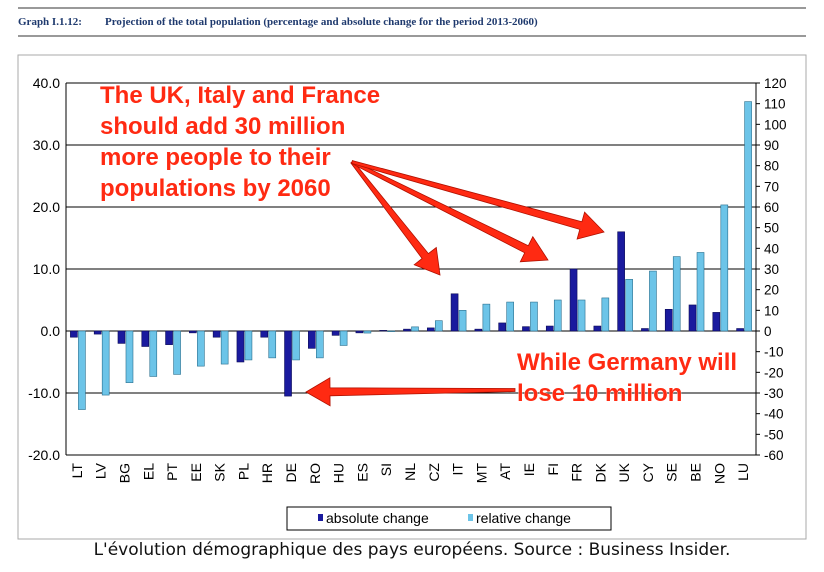 This screenshot has height=572, width=824. What do you see at coordinates (599, 393) in the screenshot?
I see `annotation-germany: lose 10 million` at bounding box center [599, 393].